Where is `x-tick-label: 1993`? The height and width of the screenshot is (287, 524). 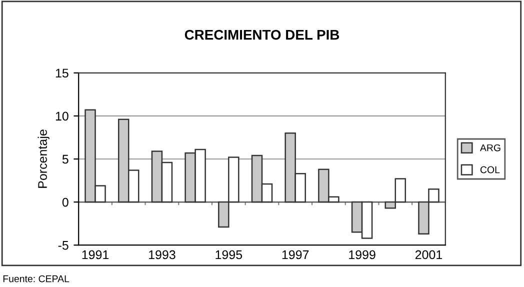
x-tick-label: 1993 is located at coordinates (162, 255).